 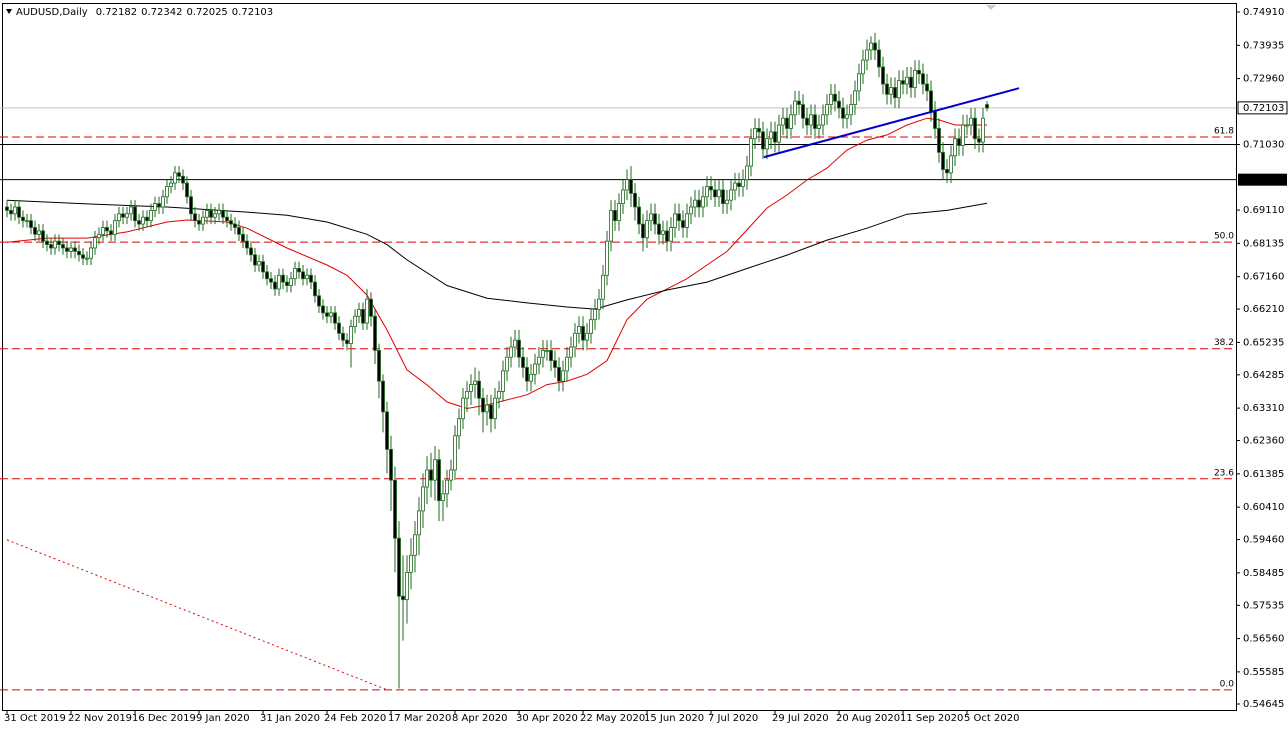 What do you see at coordinates (1263, 45) in the screenshot?
I see `y-tick-label: 0.73935` at bounding box center [1263, 45].